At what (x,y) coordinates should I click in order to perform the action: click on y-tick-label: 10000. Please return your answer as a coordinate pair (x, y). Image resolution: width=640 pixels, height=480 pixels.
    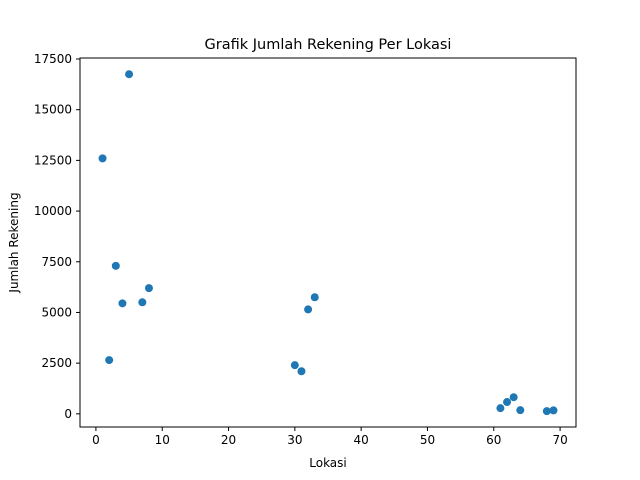
    Looking at the image, I should click on (53, 211).